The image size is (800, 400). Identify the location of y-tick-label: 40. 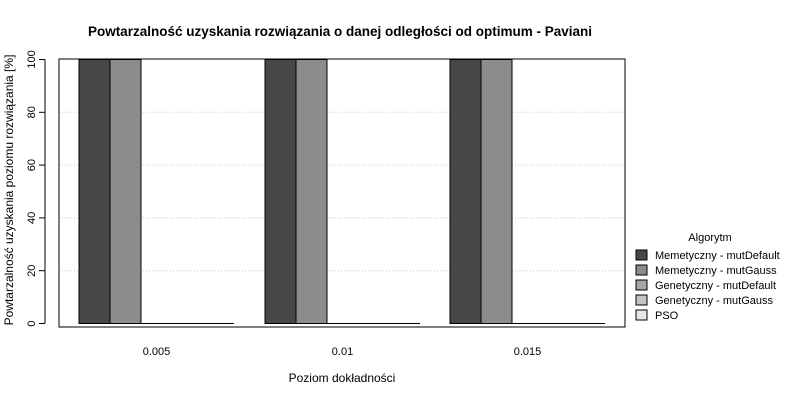
(32, 218).